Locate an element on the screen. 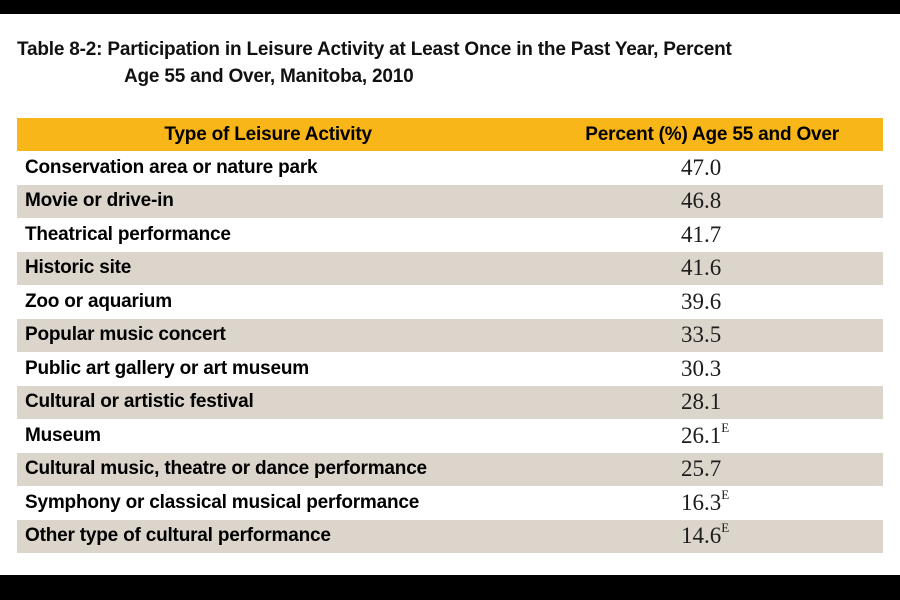  percent-value: 26.1 E is located at coordinates (705, 433).